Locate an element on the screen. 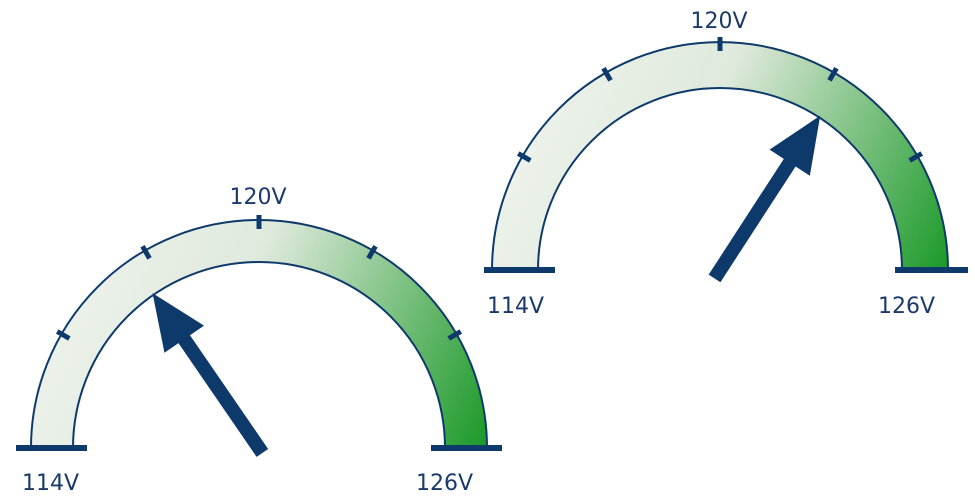 This screenshot has height=497, width=975. gauge-left-needle-arrow is located at coordinates (210, 375).